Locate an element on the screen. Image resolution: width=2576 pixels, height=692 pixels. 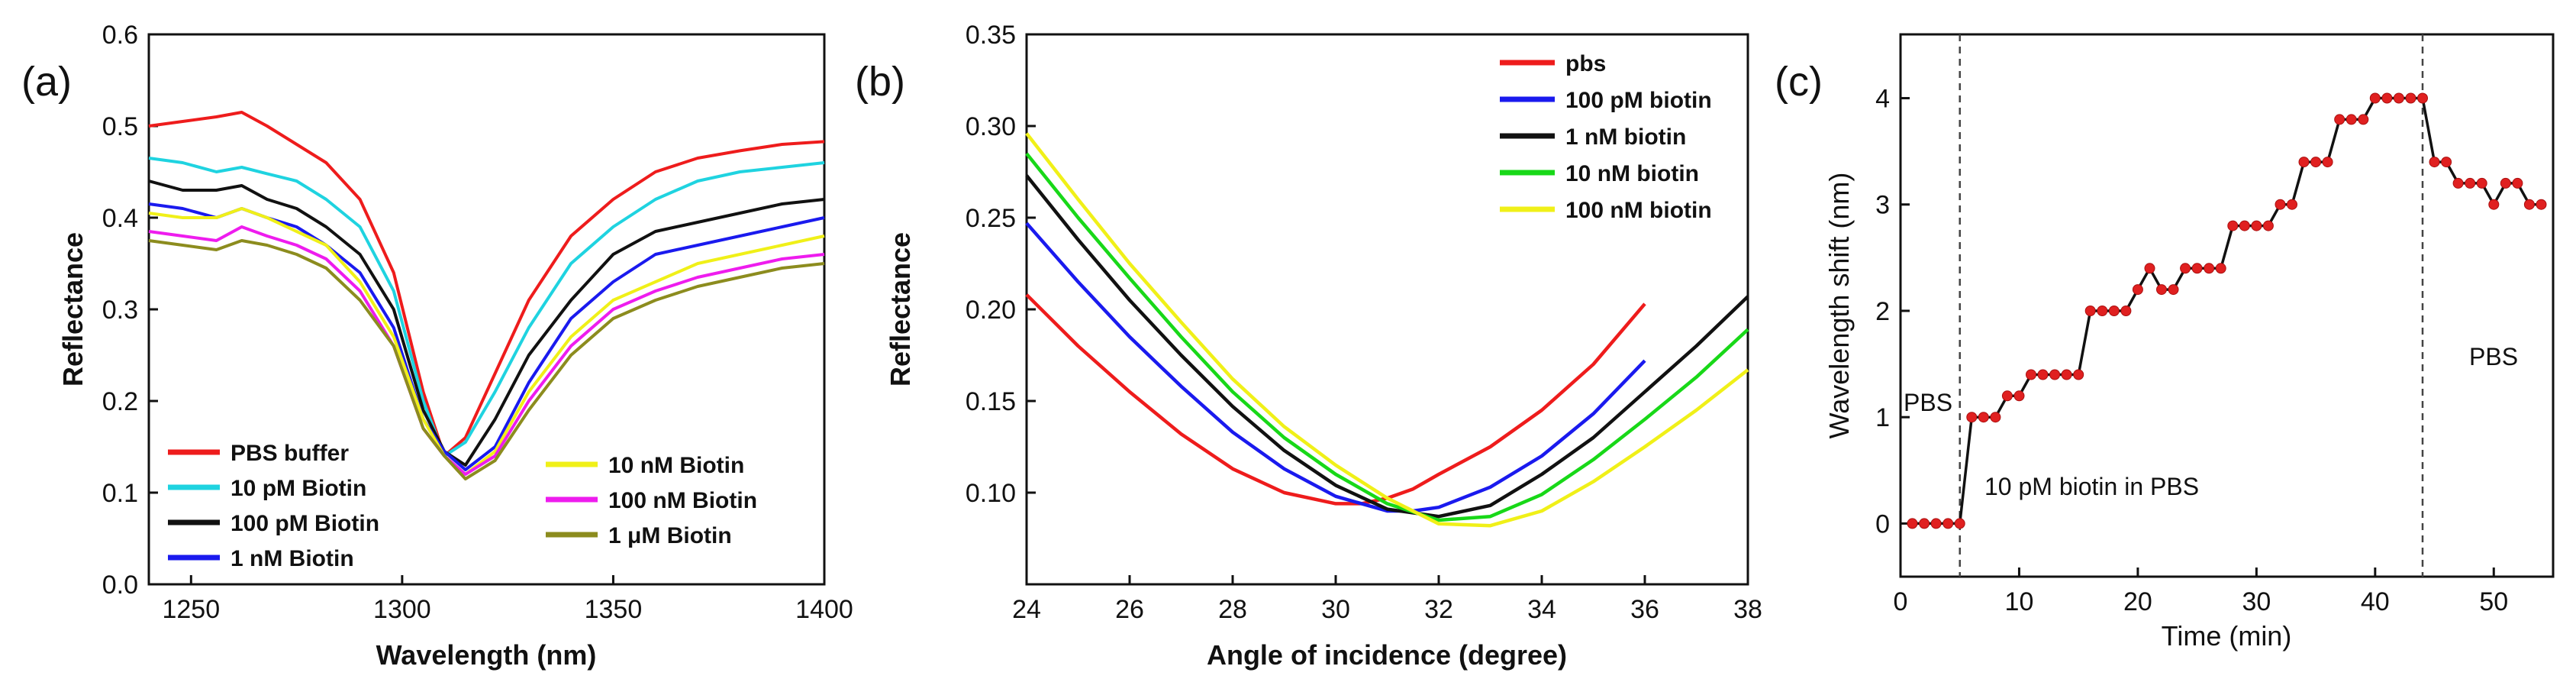
panel-a-y-axis-label: Reflectance is located at coordinates (73, 309).